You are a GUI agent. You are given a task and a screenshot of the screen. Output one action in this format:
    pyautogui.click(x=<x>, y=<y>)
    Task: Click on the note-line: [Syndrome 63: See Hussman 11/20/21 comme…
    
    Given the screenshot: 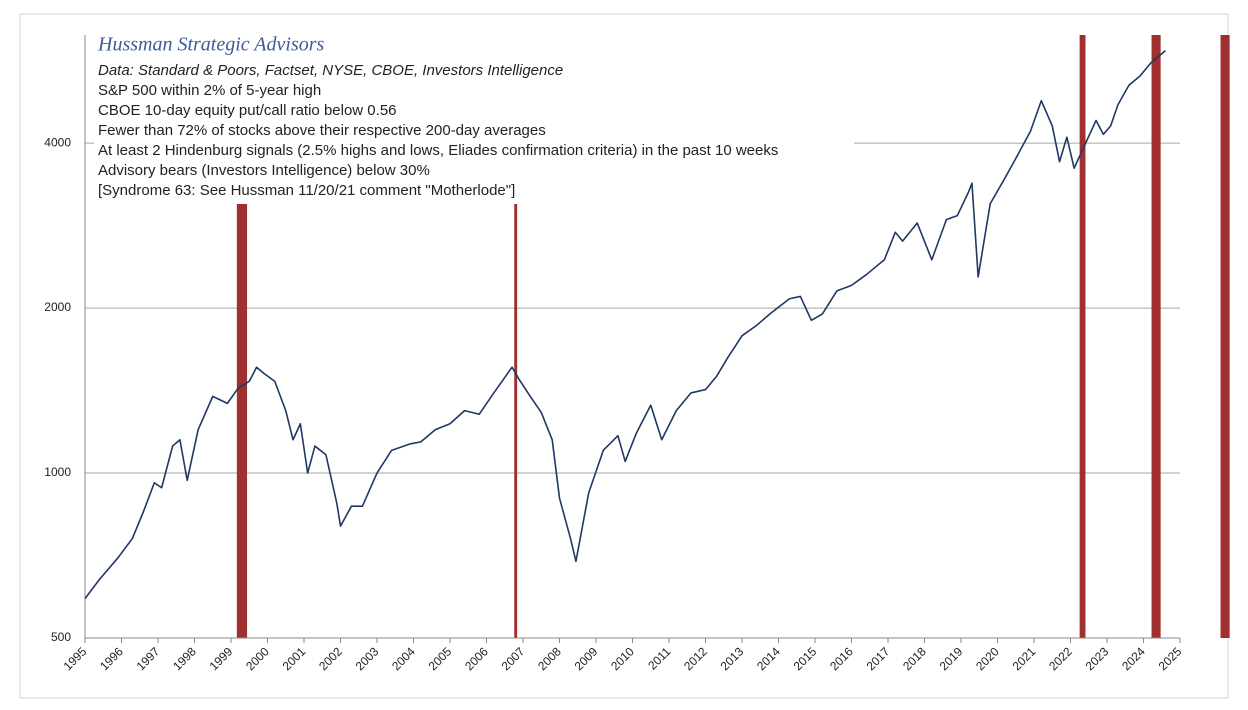 What is the action you would take?
    pyautogui.click(x=306, y=190)
    